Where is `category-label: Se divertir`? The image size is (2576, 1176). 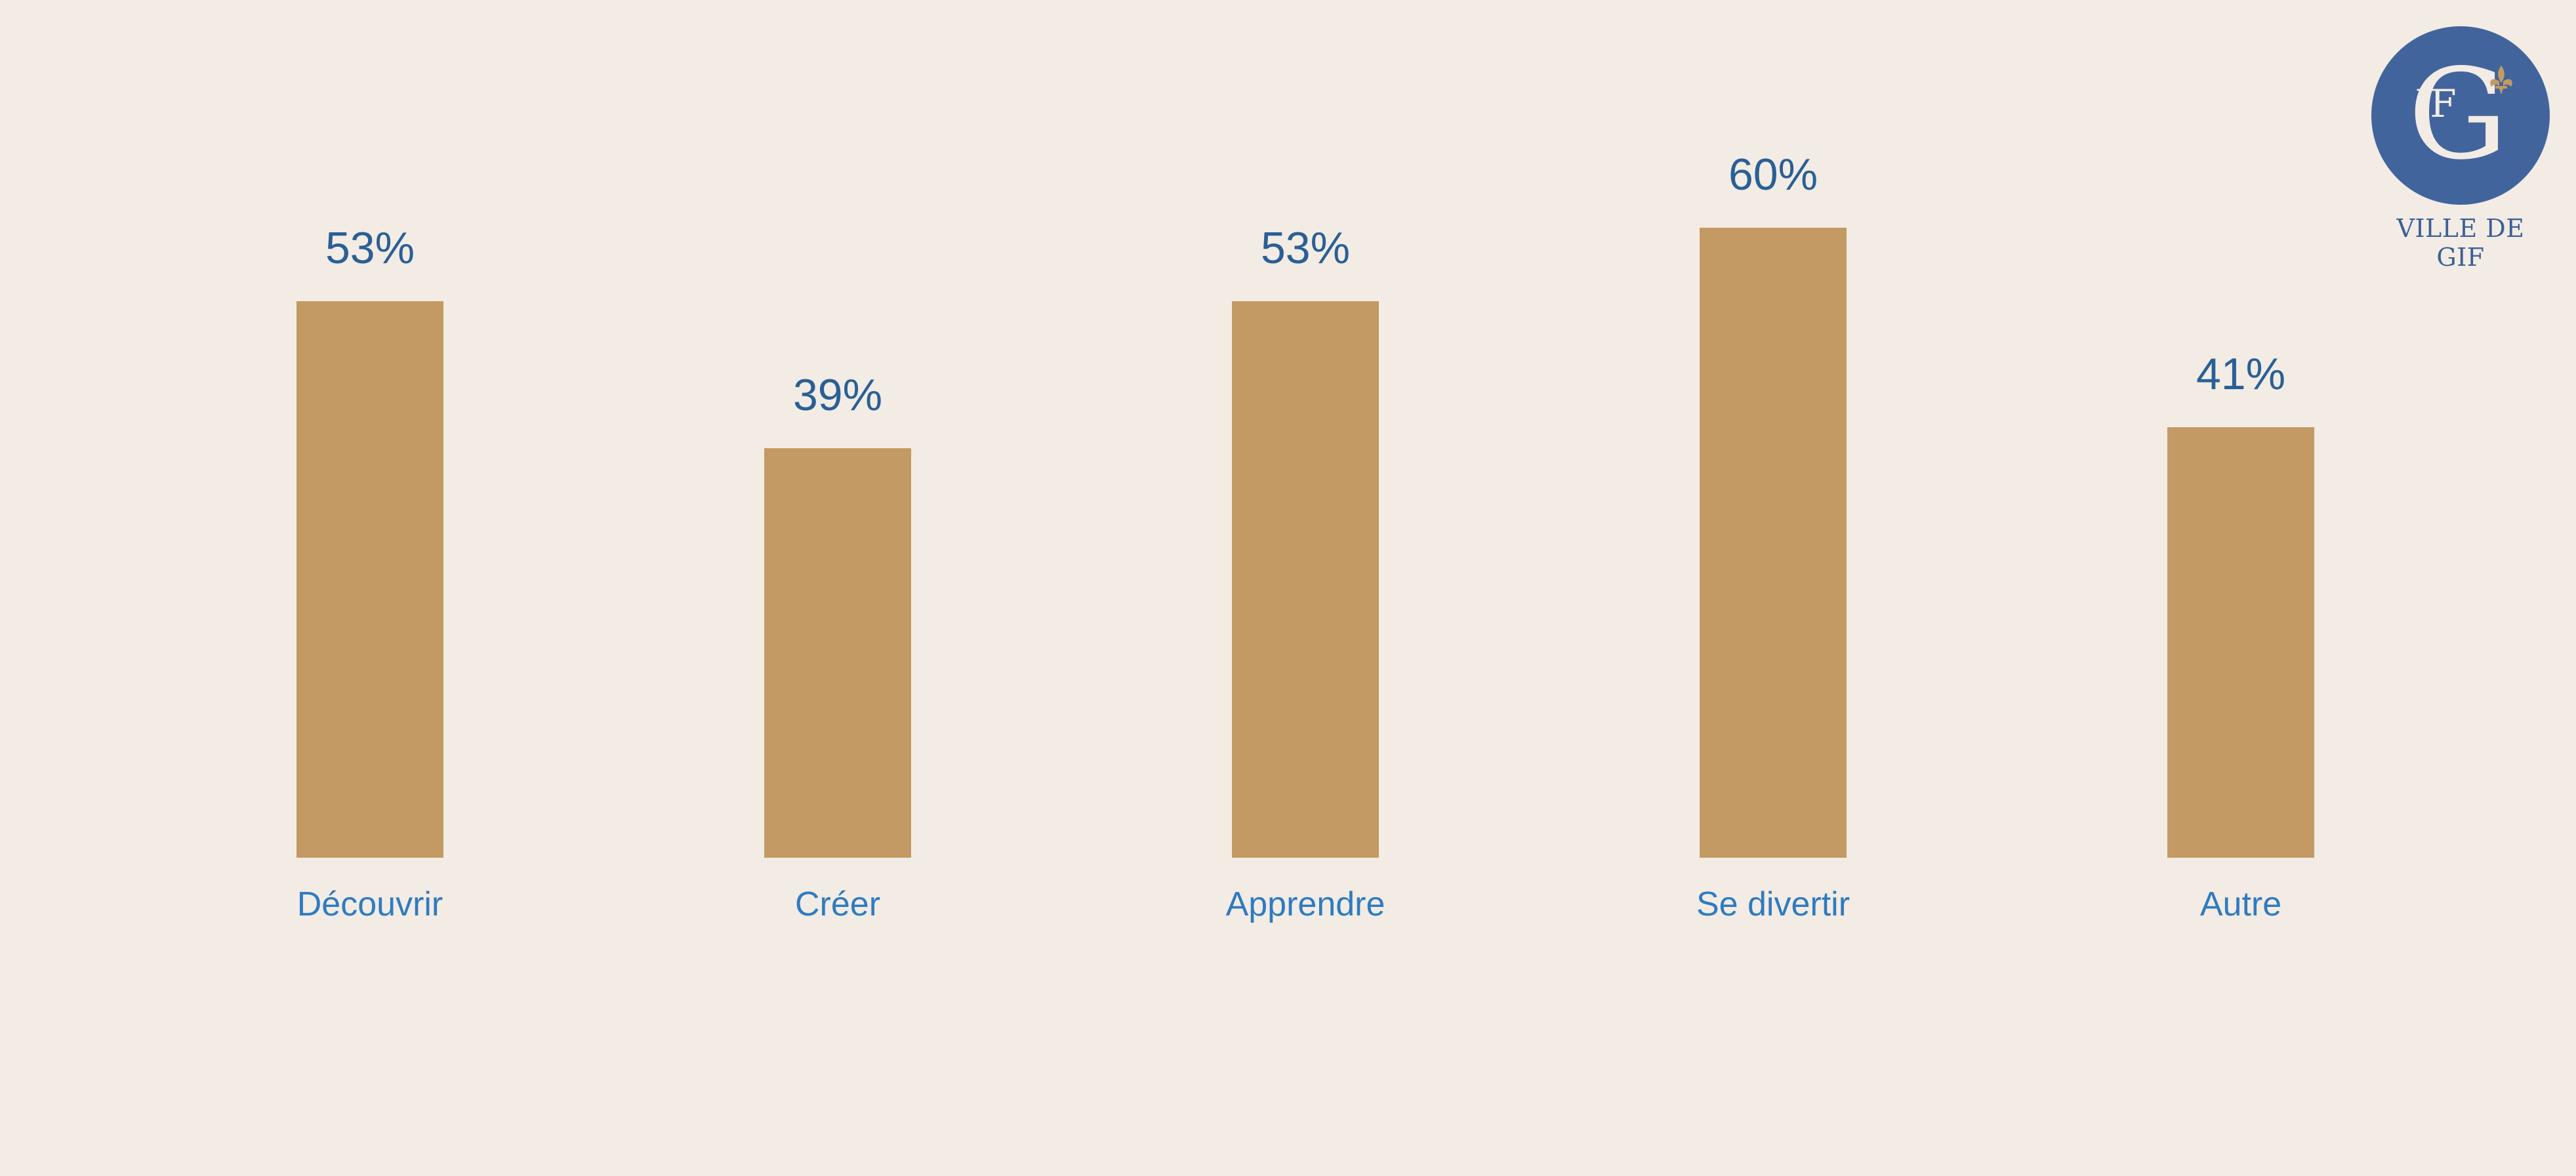
category-label: Se divertir is located at coordinates (1773, 904).